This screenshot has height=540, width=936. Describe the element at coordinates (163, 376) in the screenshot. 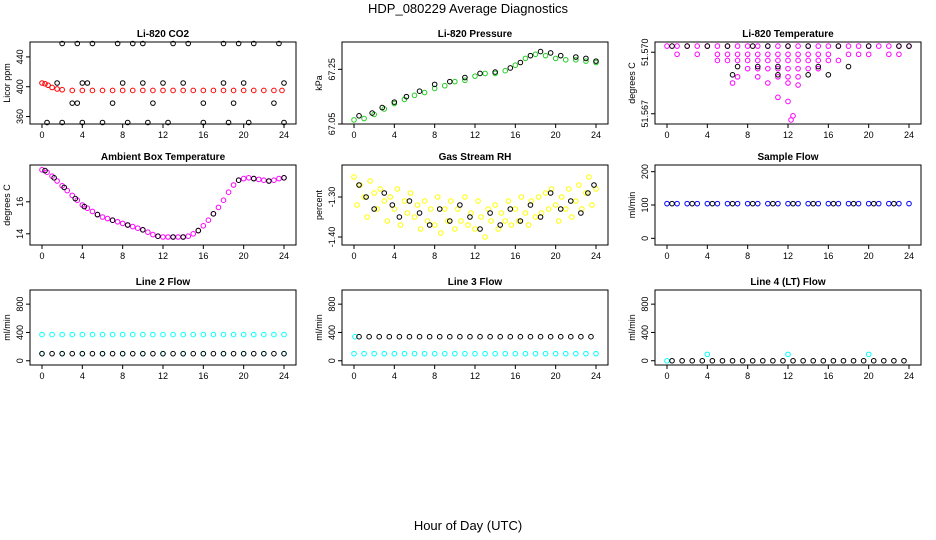

I see `x-tick-label: 12` at that location.